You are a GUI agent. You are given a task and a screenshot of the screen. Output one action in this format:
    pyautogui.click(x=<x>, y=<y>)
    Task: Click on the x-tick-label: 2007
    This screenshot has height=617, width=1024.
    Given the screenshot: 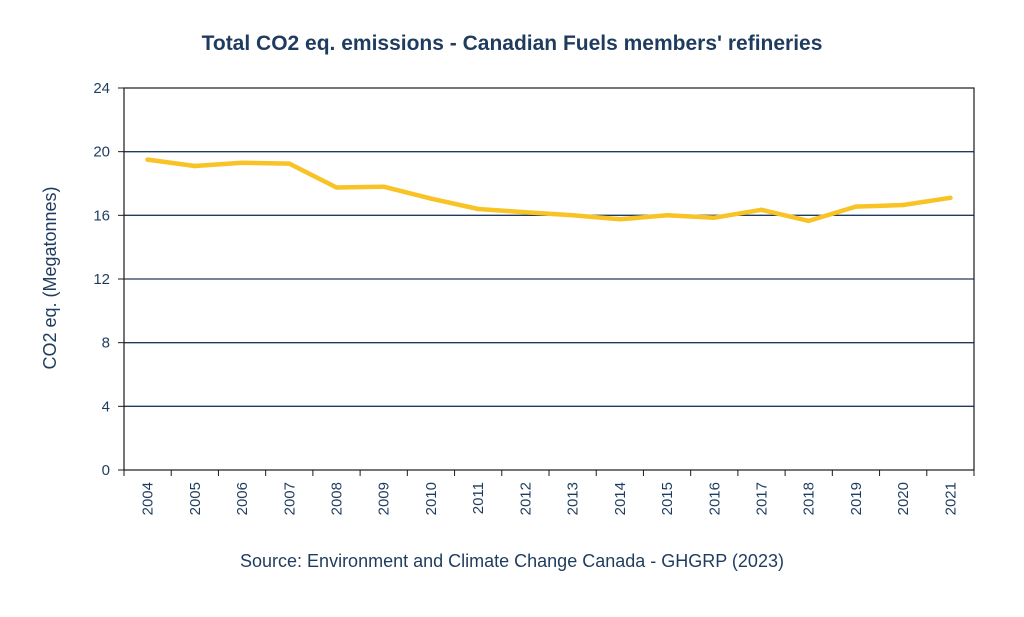 What is the action you would take?
    pyautogui.click(x=289, y=498)
    